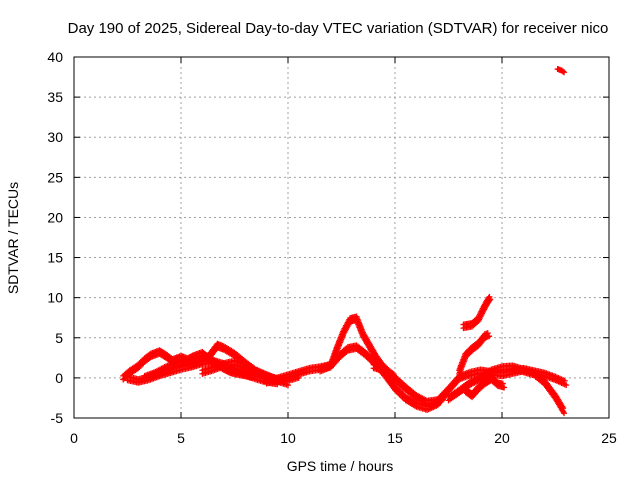  I want to click on series-outlier, so click(561, 71).